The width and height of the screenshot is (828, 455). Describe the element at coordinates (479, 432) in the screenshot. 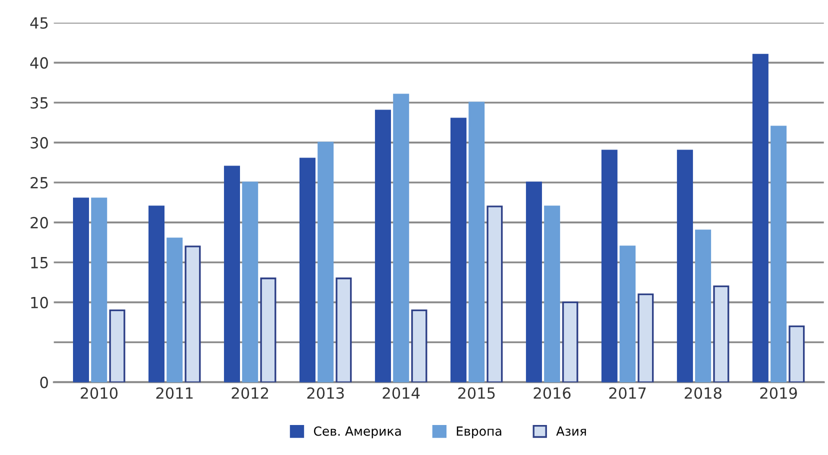

I see `legend-label: Европа` at that location.